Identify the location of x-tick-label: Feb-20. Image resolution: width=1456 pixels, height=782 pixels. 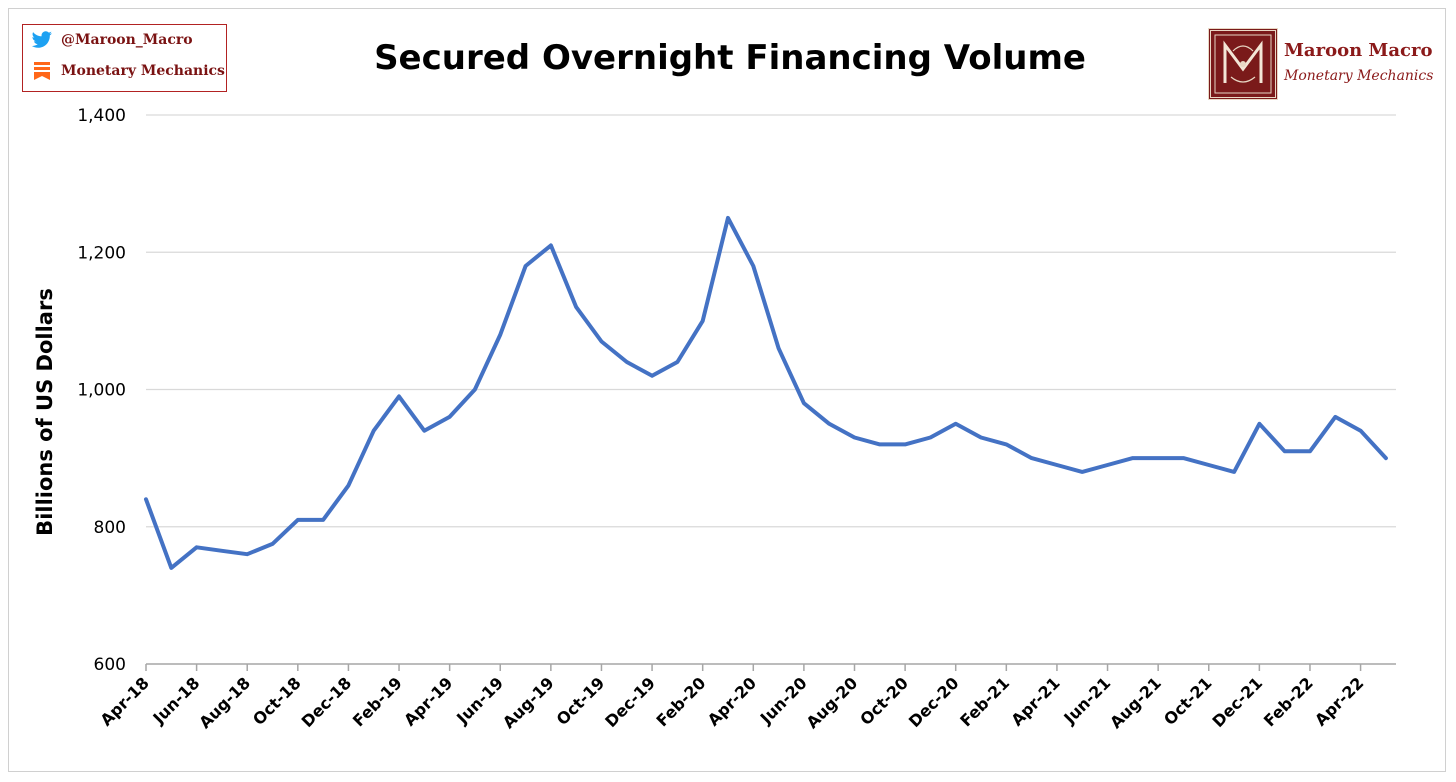
(681, 701).